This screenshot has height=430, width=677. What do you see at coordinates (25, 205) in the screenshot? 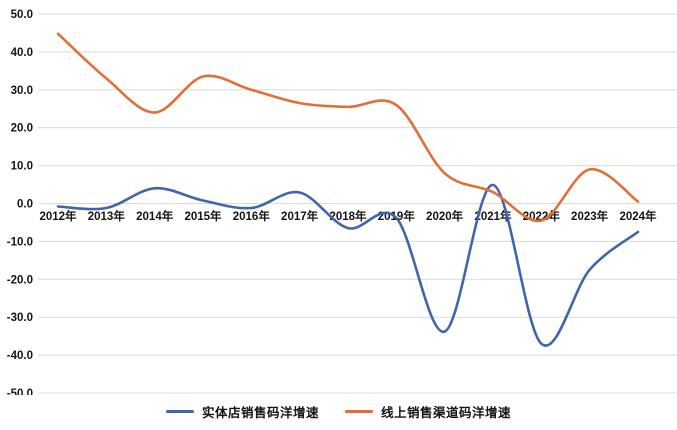
I see `y-axis-tick-label: 0.0` at bounding box center [25, 205].